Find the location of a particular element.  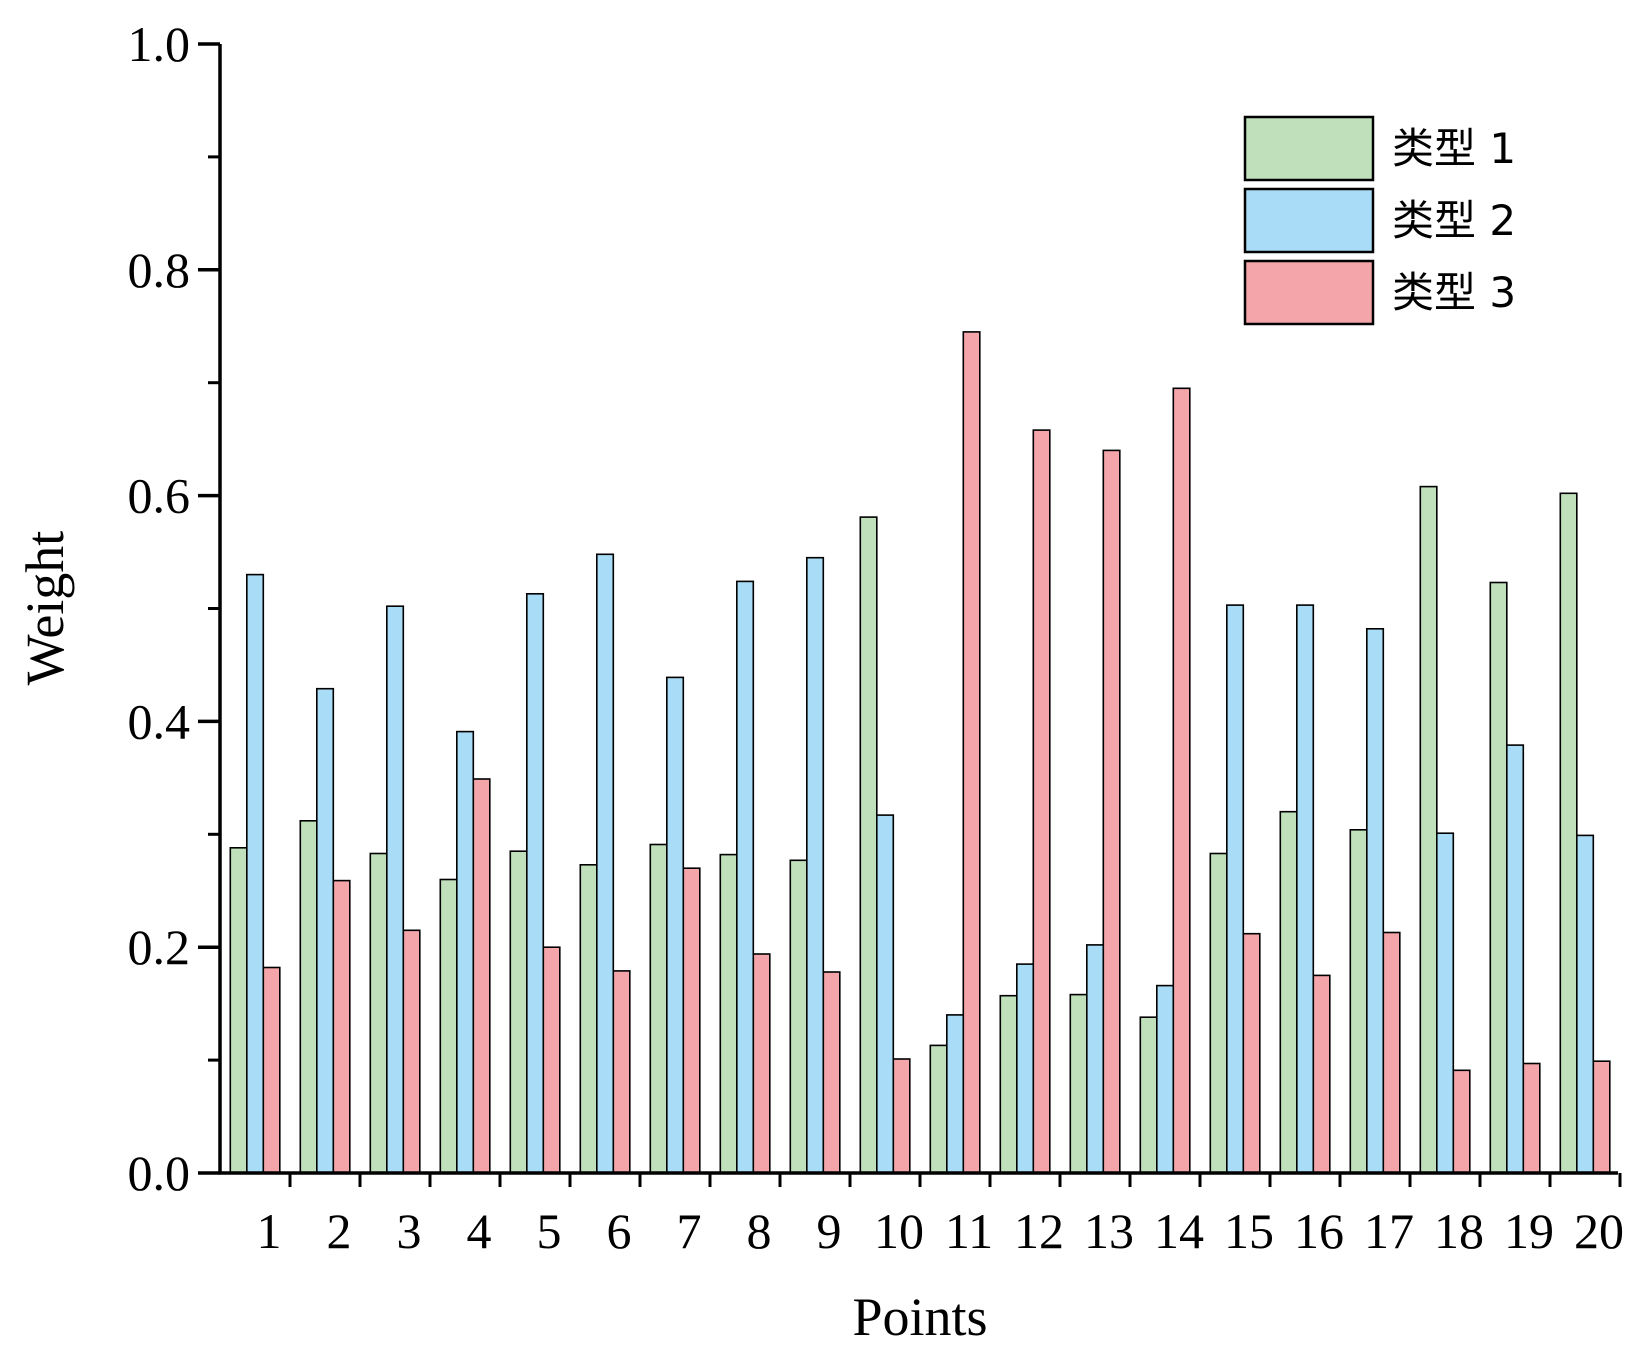

bar-p17-s1 is located at coordinates (1358, 1001).